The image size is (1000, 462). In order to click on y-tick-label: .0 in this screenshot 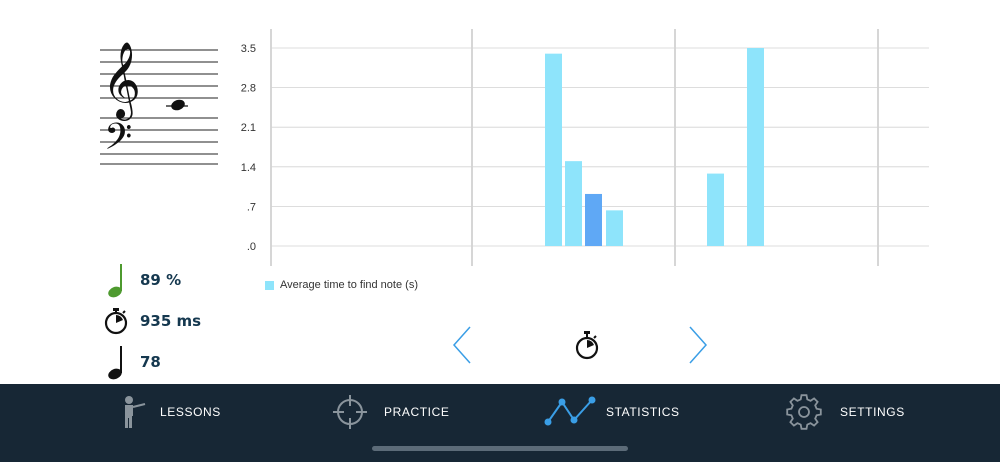, I will do `click(251, 247)`.